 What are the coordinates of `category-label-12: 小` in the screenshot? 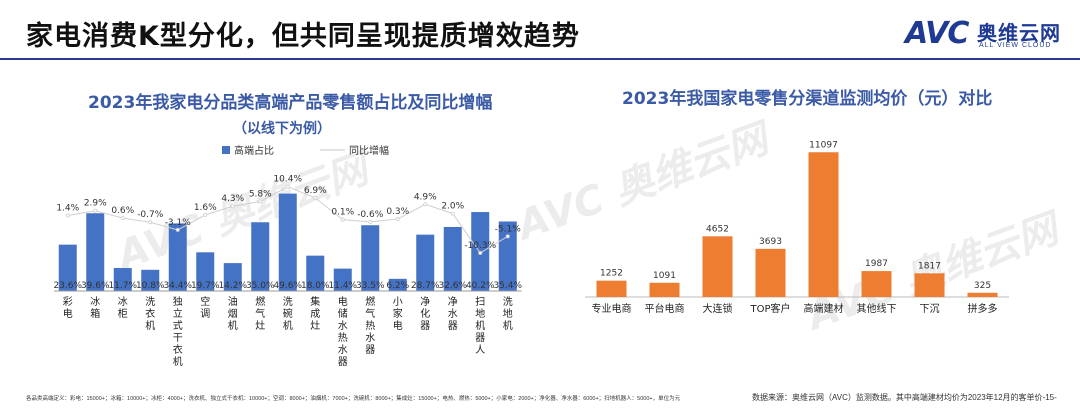 It's located at (398, 302).